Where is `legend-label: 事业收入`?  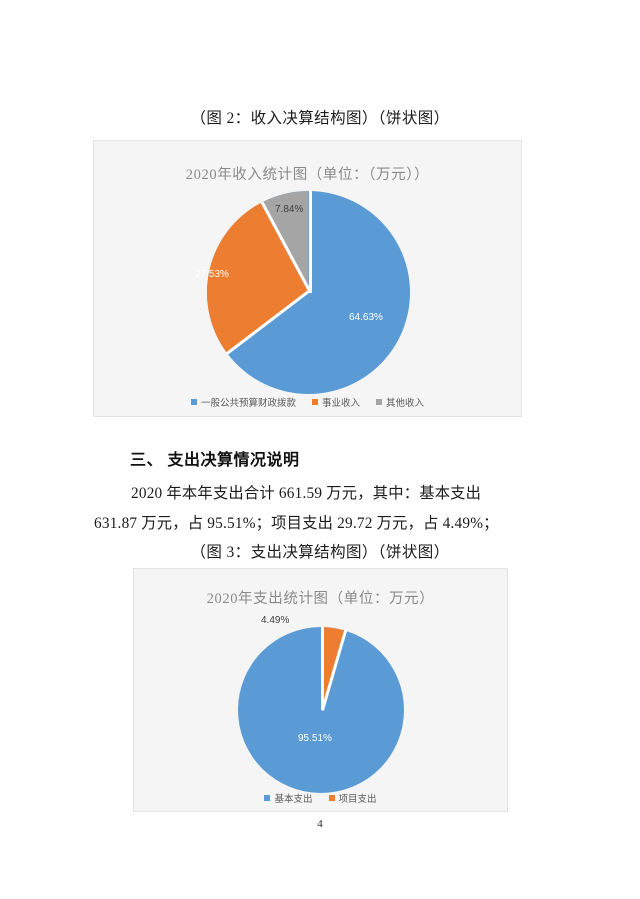
legend-label: 事业收入 is located at coordinates (340, 403).